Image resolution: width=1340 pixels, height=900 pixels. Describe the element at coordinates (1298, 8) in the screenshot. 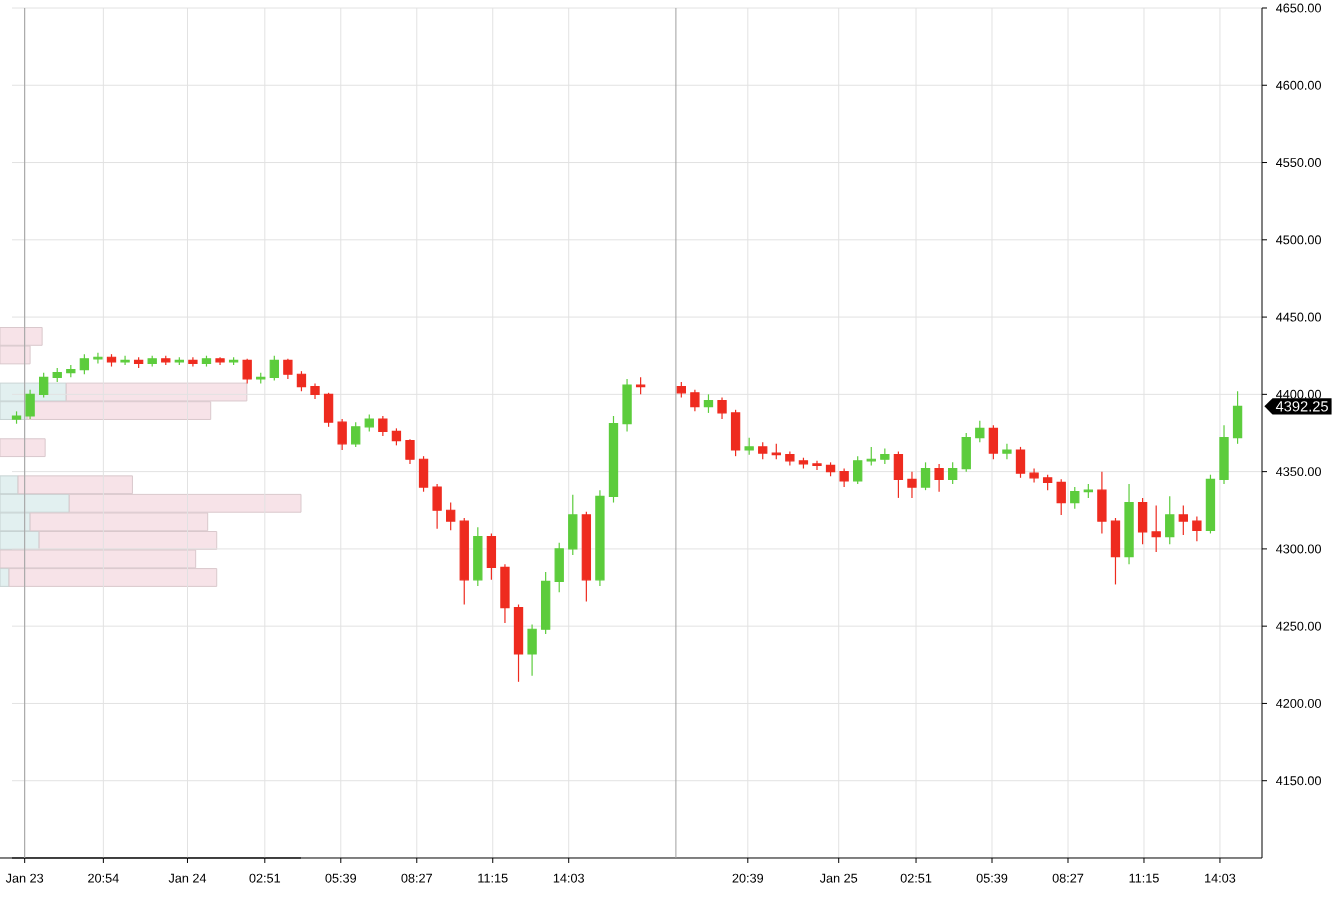

I see `y-tick-label: 4650.00` at that location.